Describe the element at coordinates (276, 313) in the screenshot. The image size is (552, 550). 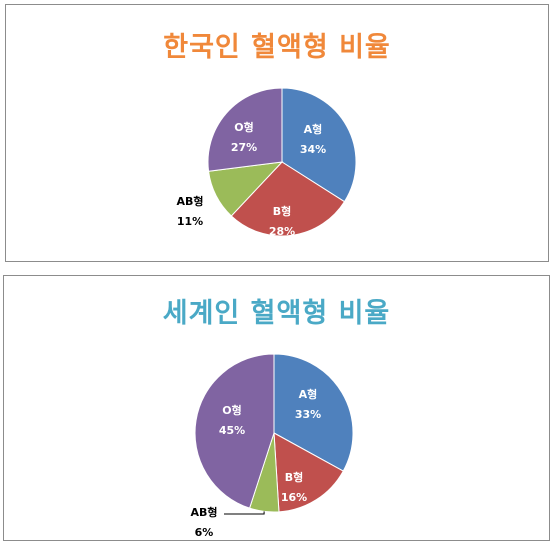
I see `chart-title: 세계인 혈액형 비율` at that location.